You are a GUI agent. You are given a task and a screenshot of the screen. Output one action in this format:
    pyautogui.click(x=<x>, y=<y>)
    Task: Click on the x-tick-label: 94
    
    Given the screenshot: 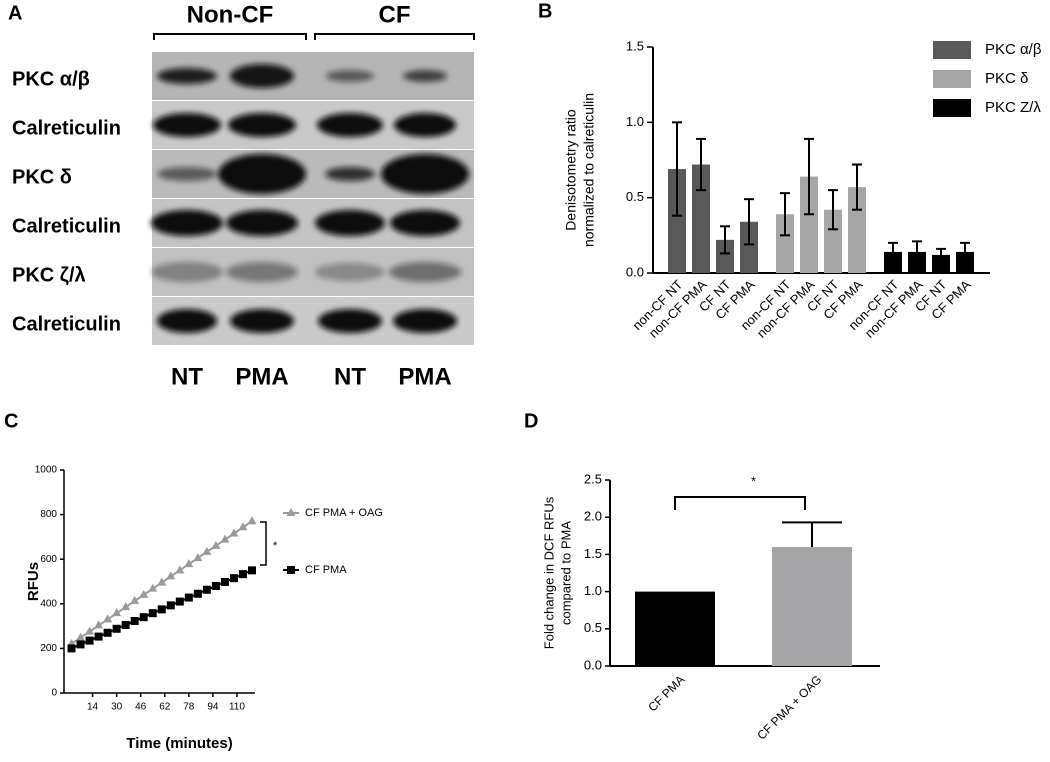 What is the action you would take?
    pyautogui.click(x=213, y=707)
    